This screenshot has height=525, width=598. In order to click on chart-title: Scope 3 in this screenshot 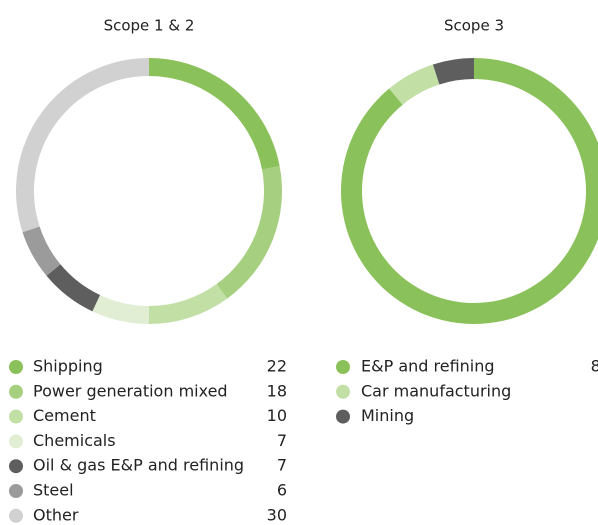, I will do `click(474, 26)`.